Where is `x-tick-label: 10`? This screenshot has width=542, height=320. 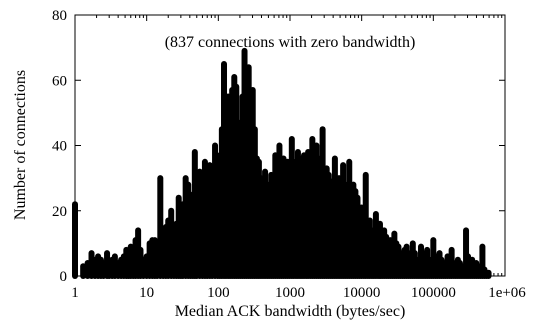
x-tick-label: 10 is located at coordinates (146, 293).